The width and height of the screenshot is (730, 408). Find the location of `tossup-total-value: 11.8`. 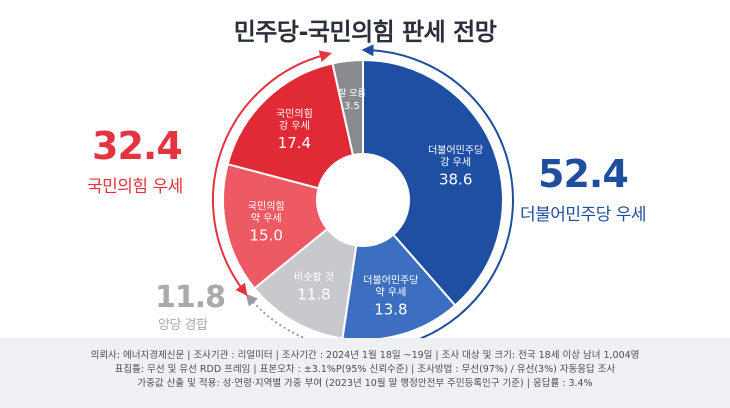

tossup-total-value: 11.8 is located at coordinates (190, 297).